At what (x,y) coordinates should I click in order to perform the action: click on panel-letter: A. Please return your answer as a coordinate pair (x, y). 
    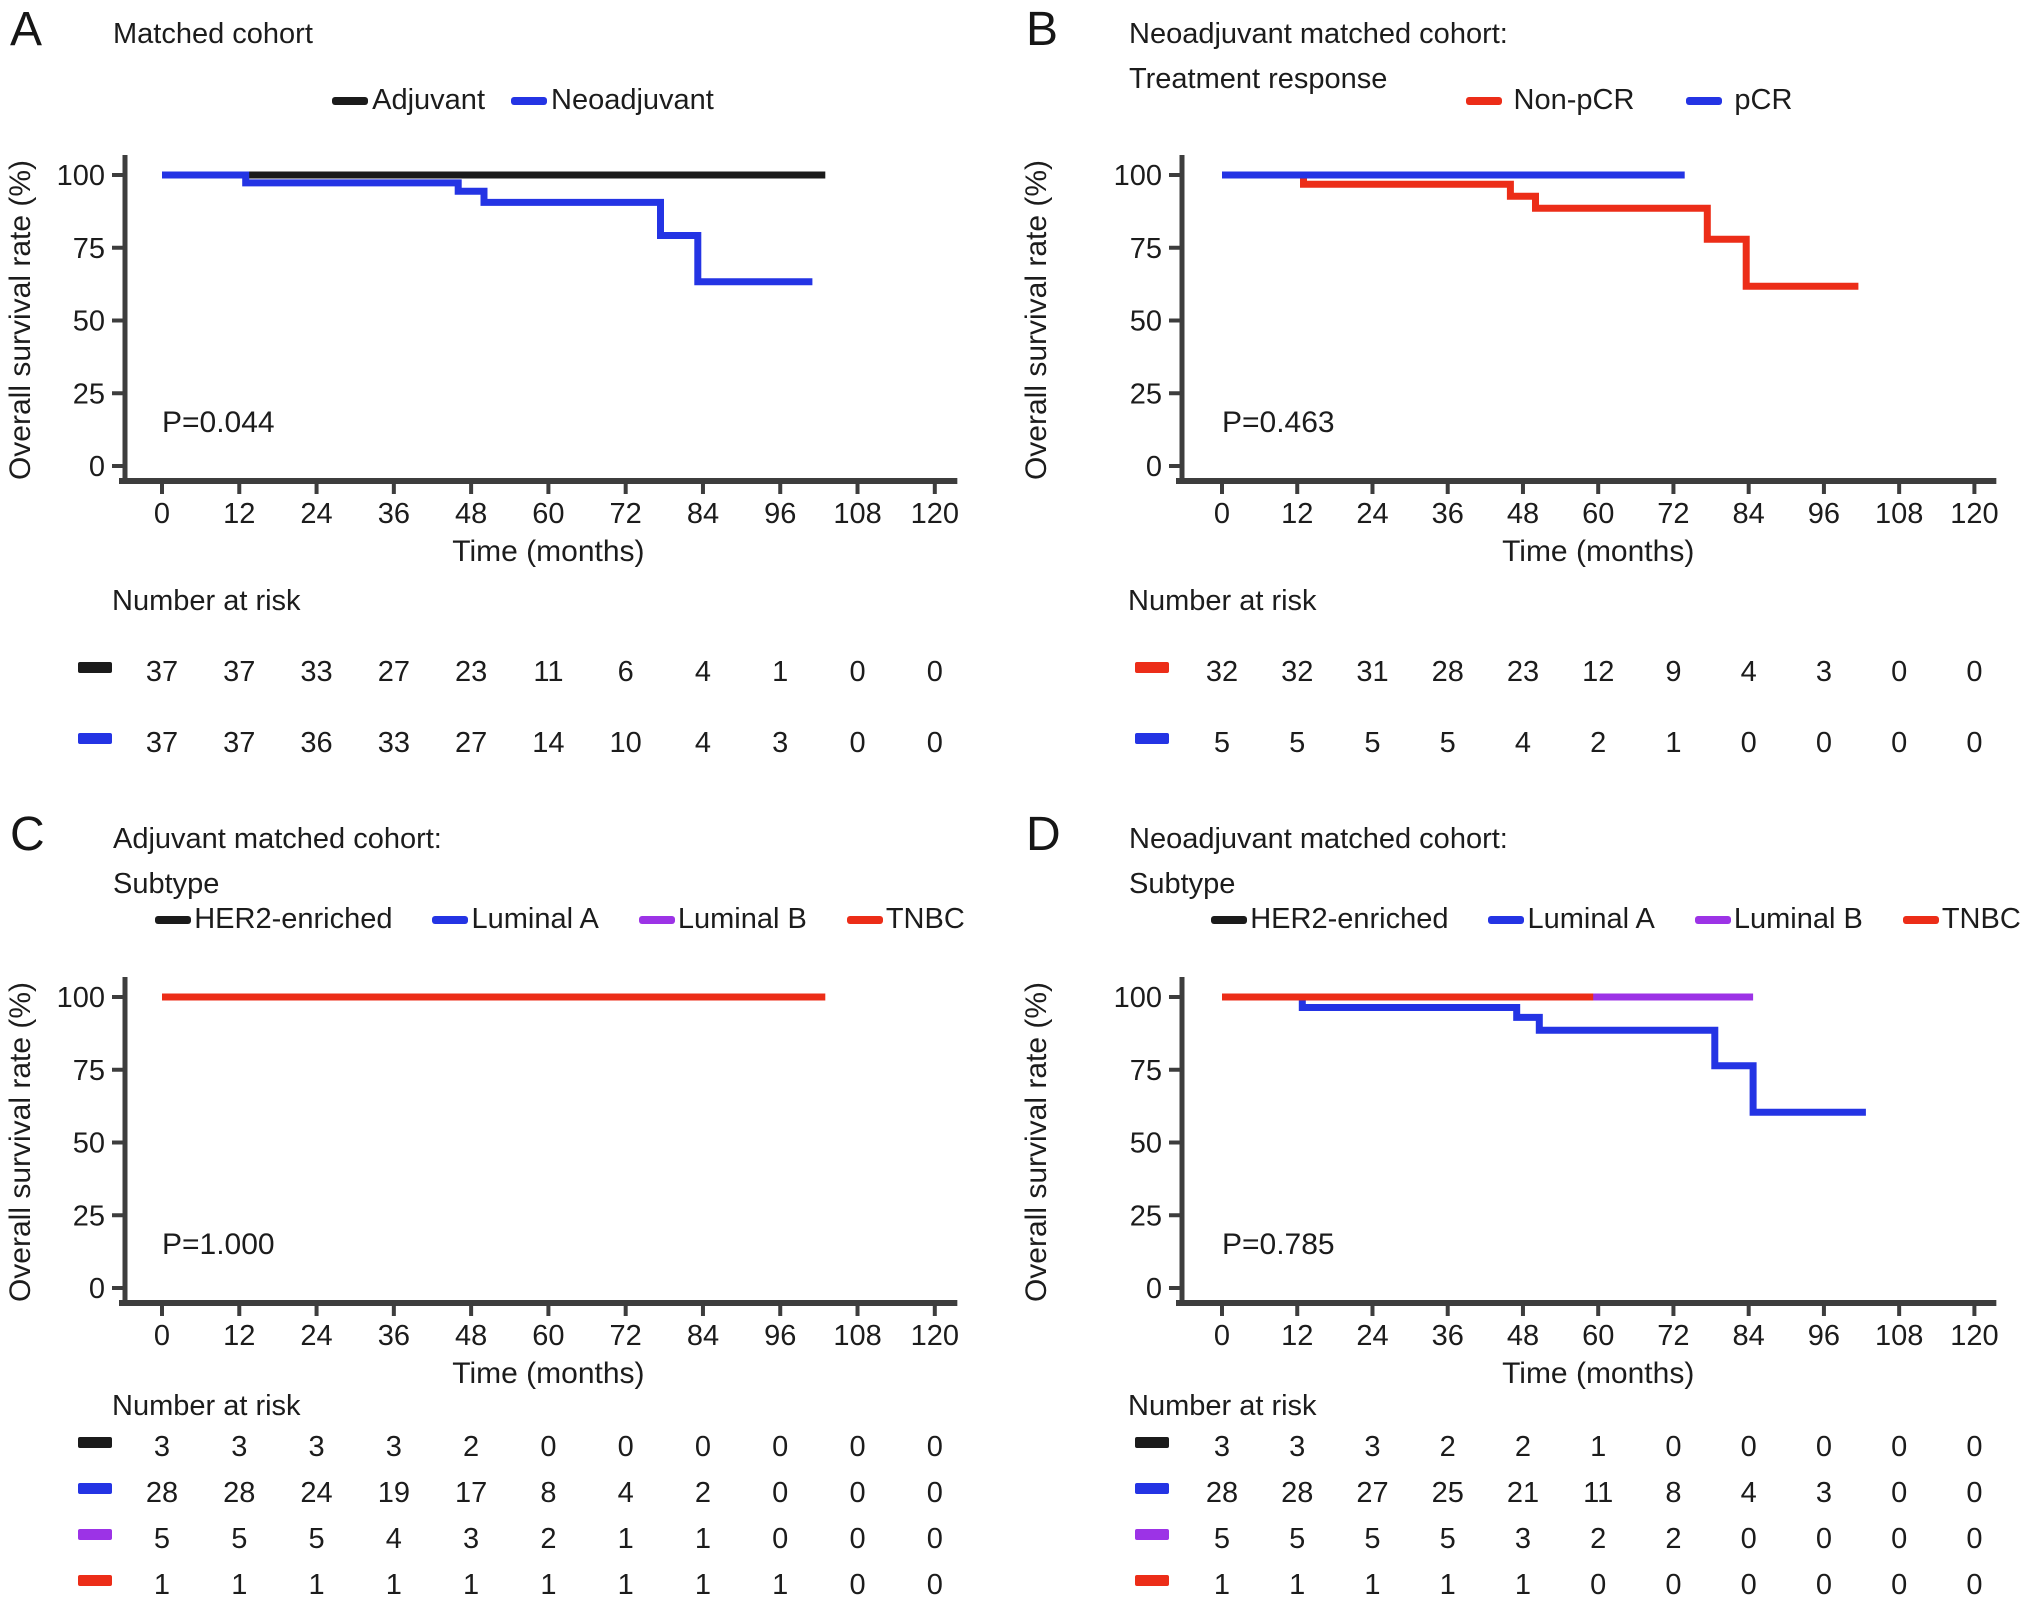
    Looking at the image, I should click on (26, 29).